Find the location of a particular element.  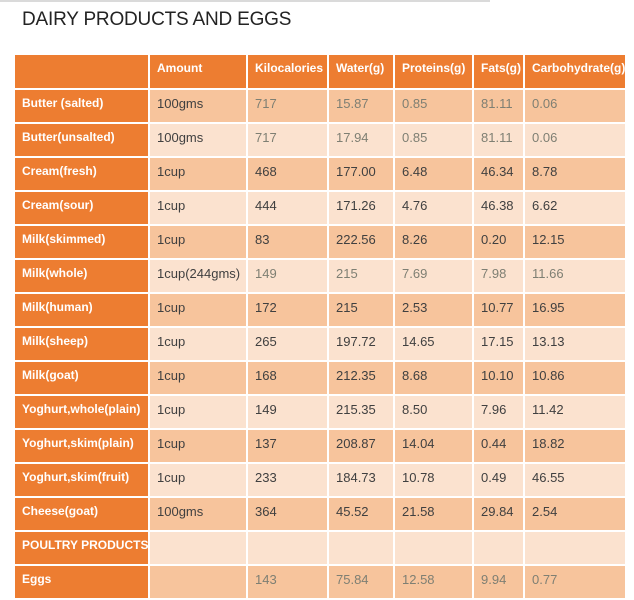

section-header-cell: POULTRY PRODUCTS is located at coordinates (81, 548).